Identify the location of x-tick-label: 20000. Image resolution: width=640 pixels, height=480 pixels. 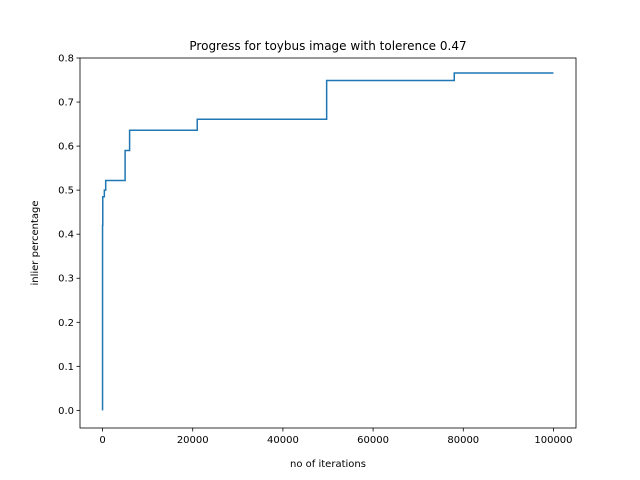
(193, 440).